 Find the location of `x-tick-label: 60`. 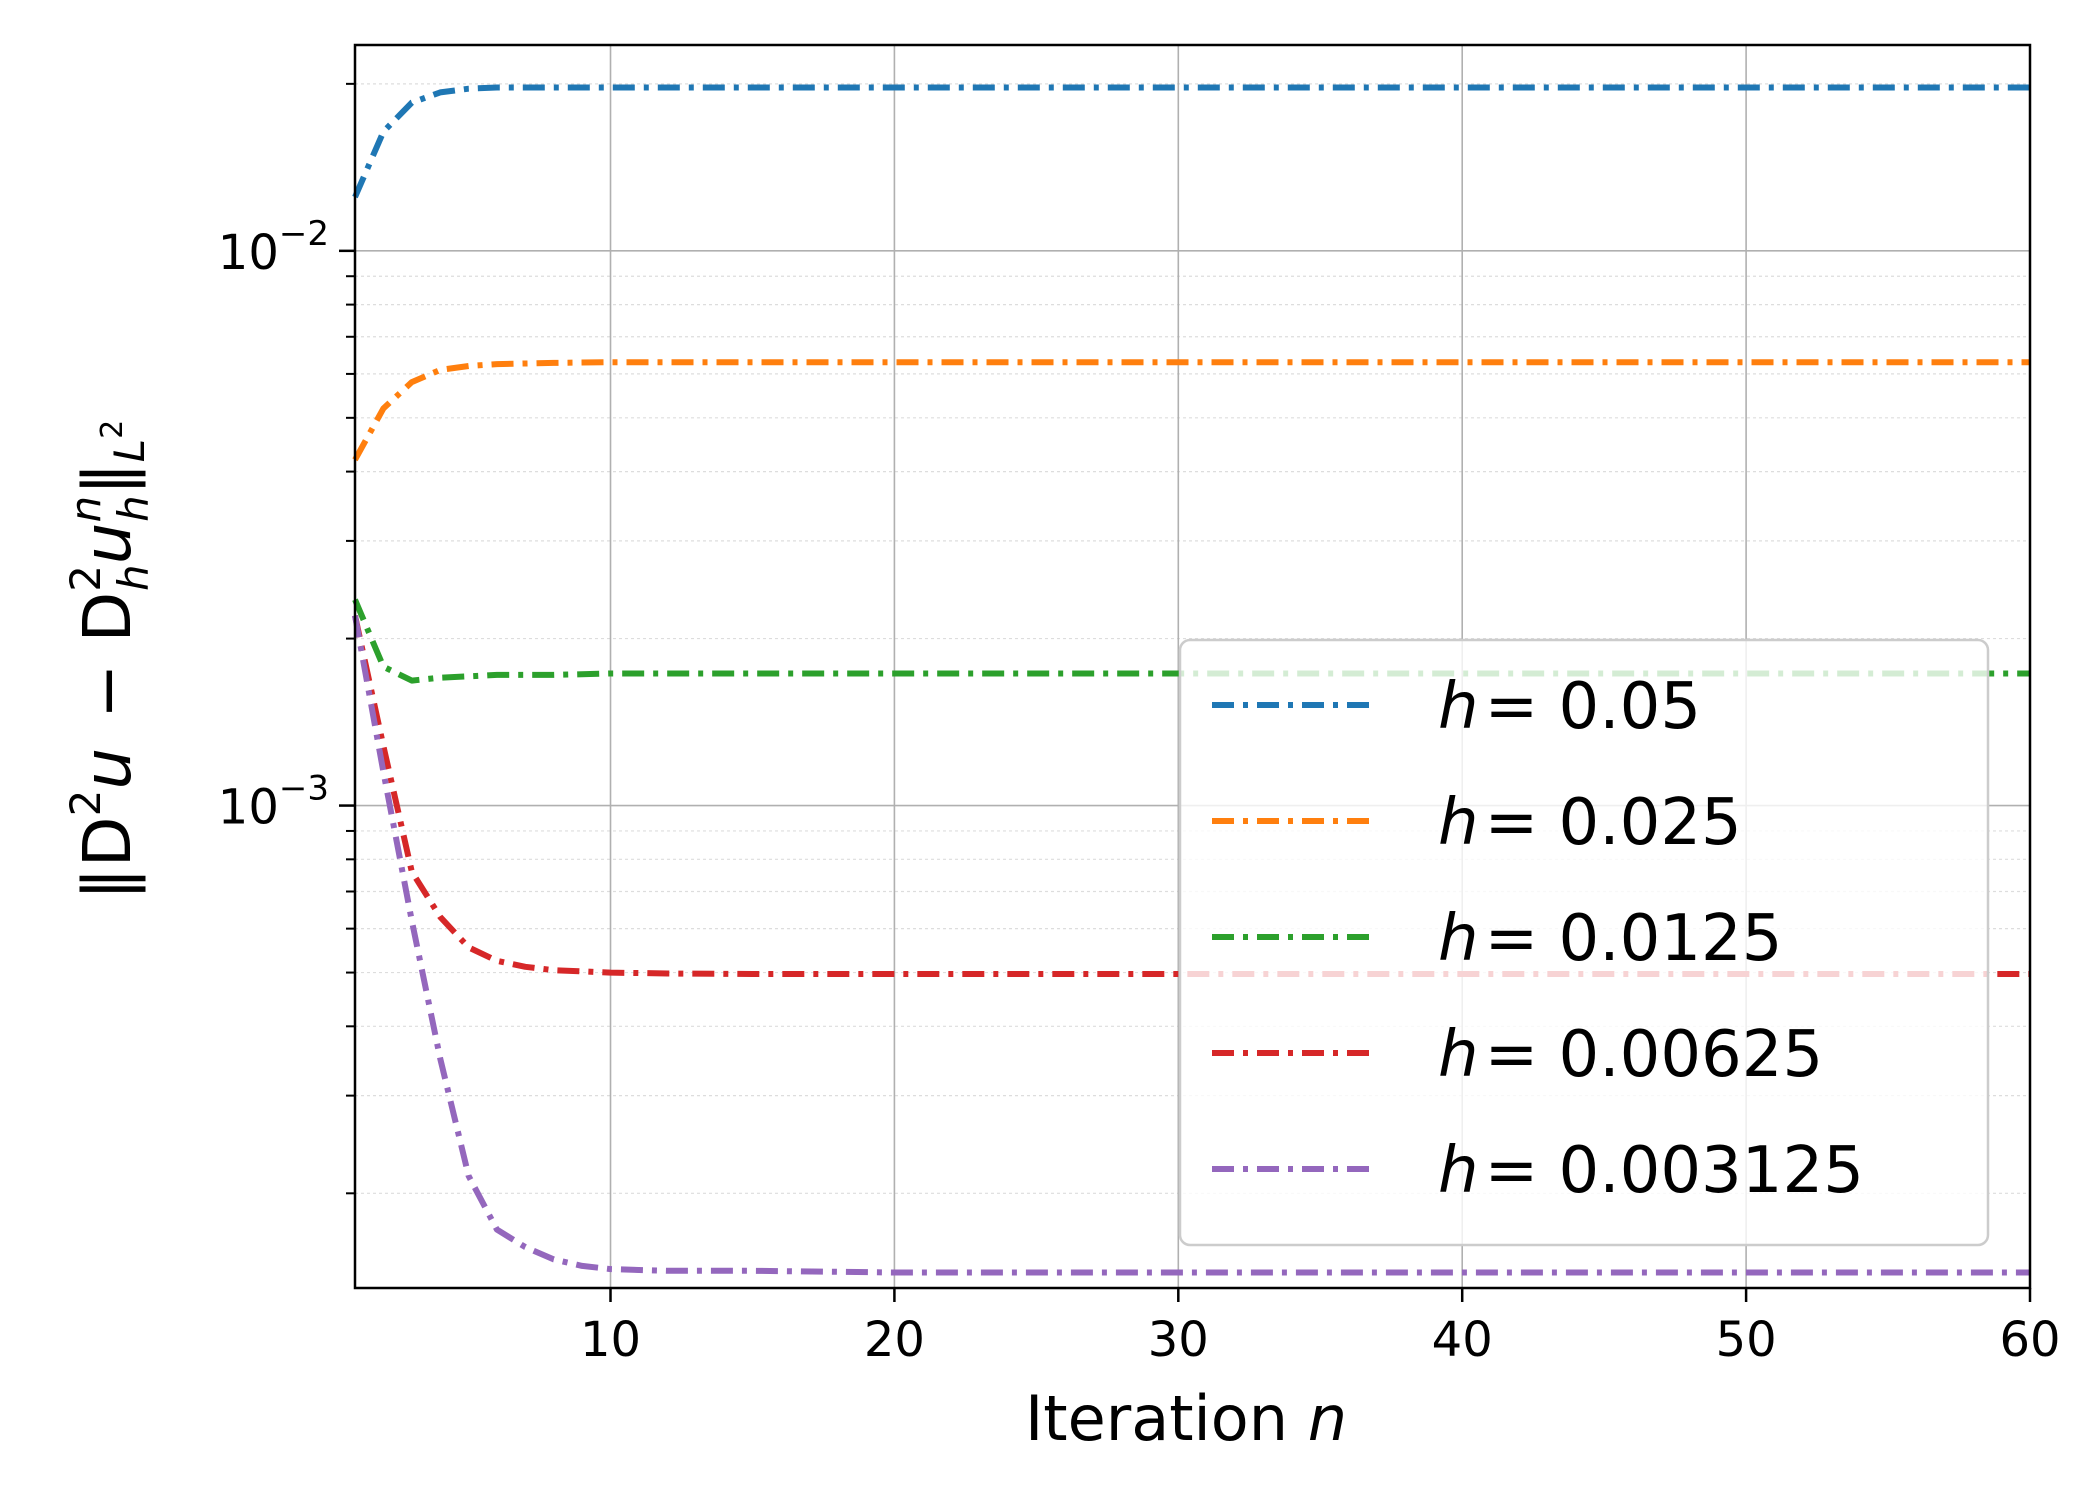

x-tick-label: 60 is located at coordinates (2029, 1340).